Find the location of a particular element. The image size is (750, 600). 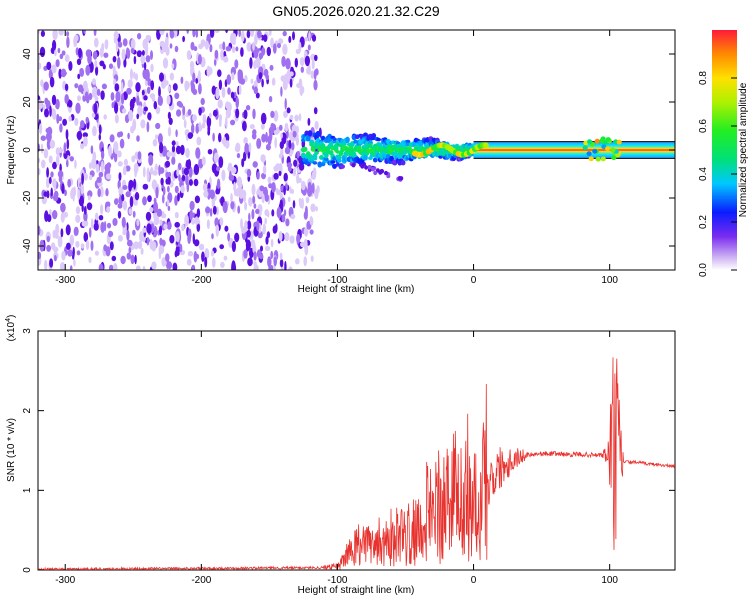

colorbar-tick-label: 0.2 is located at coordinates (703, 222).